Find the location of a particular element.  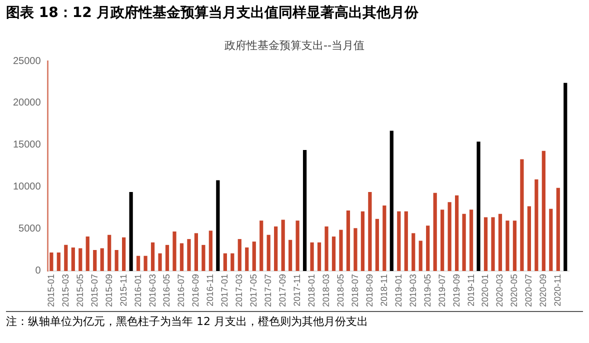

x-tick-label: 2016-05 is located at coordinates (167, 290).